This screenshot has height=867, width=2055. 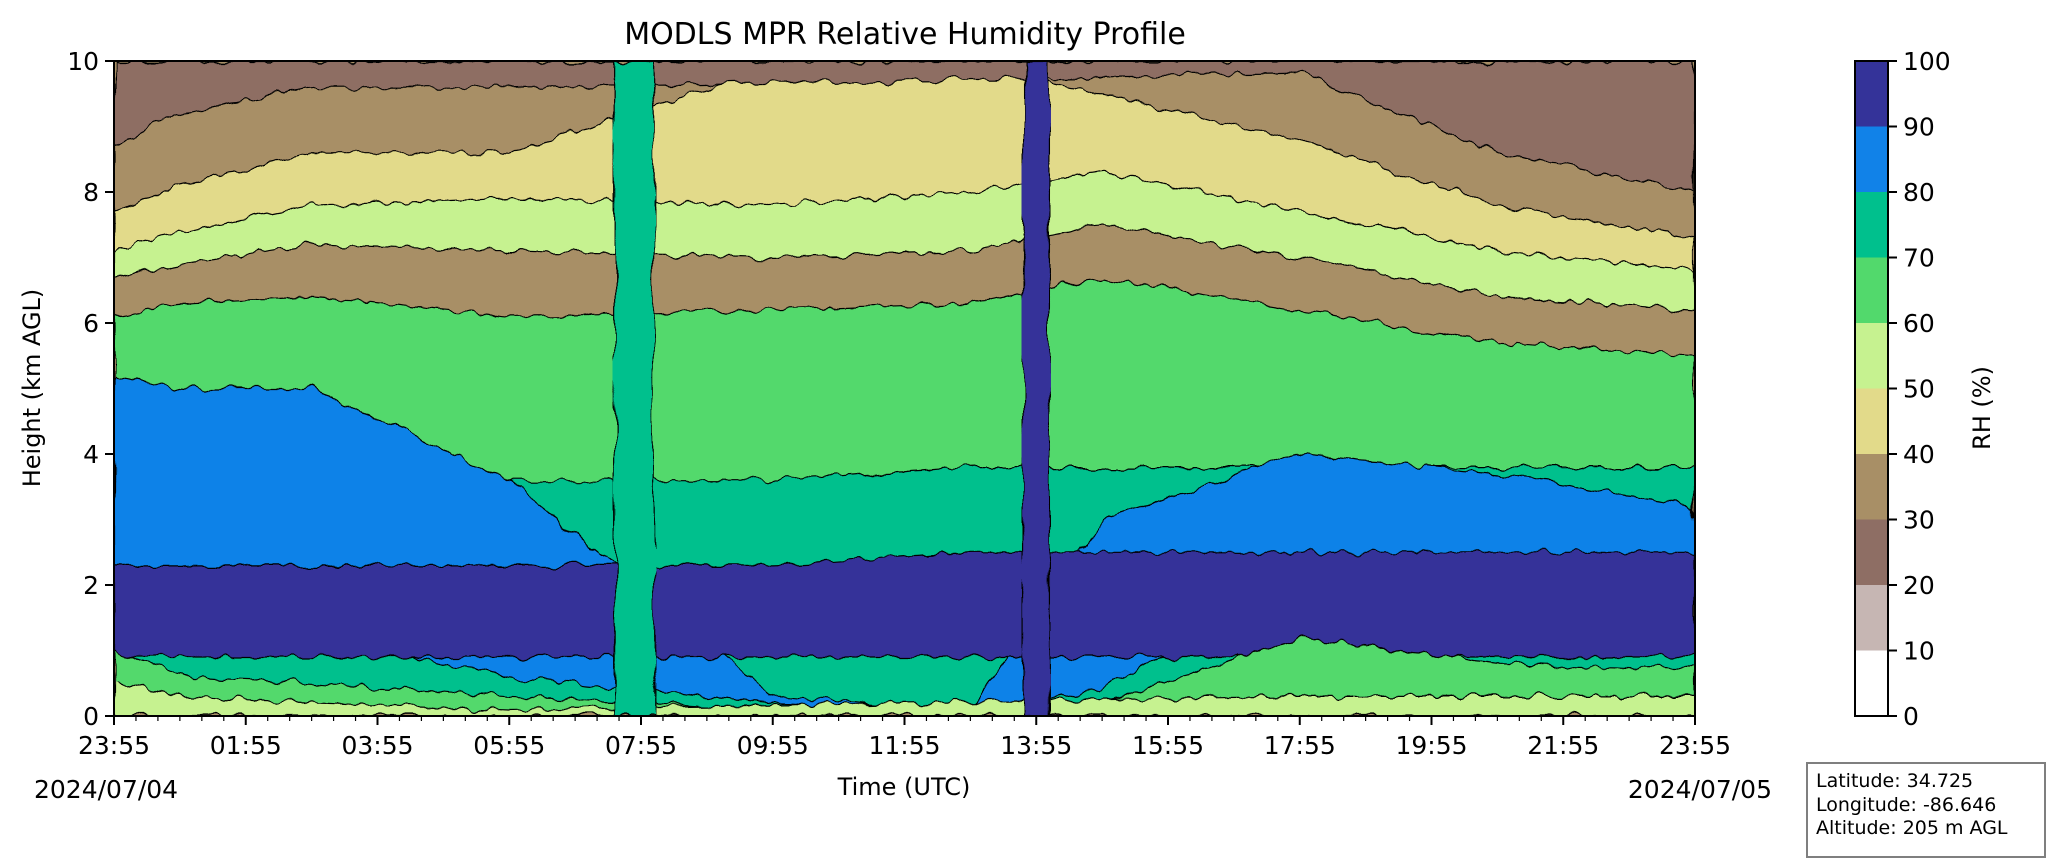 I want to click on colorbar-tick-label: 90, so click(x=1919, y=127).